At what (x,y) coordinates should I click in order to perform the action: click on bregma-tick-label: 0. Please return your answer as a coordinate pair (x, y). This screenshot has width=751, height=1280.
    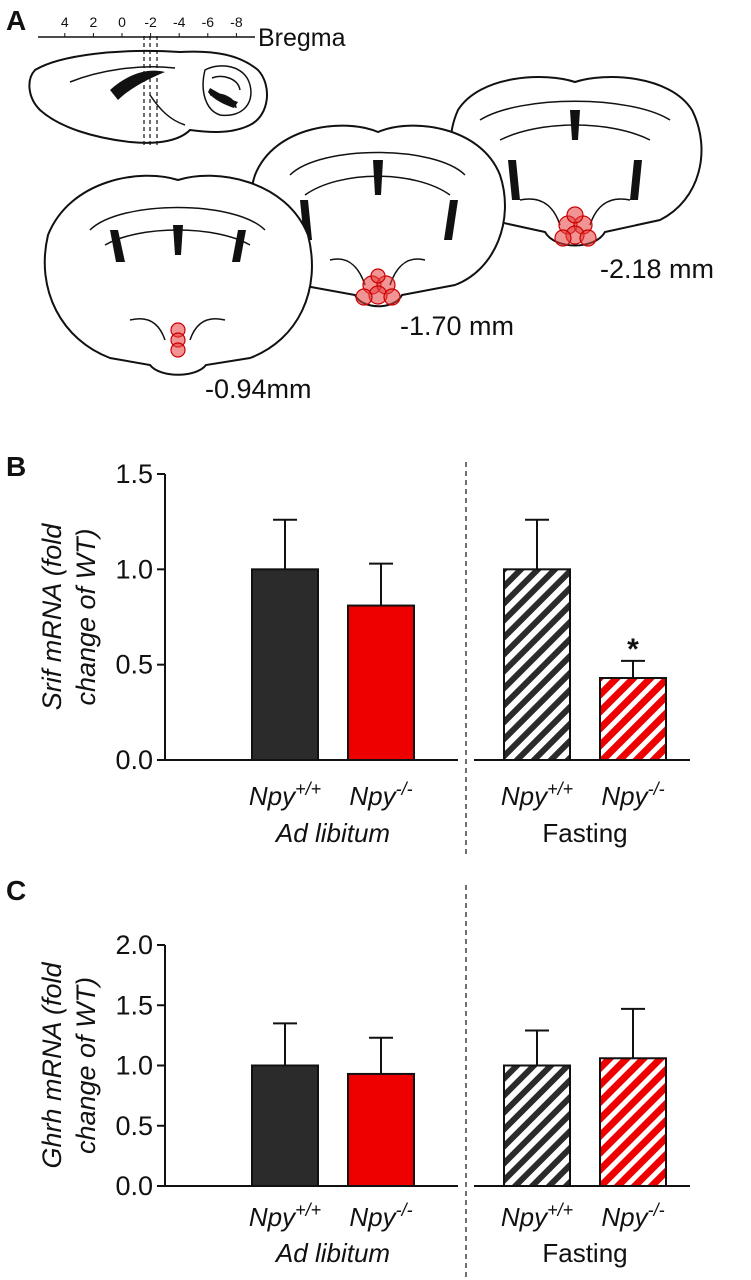
    Looking at the image, I should click on (122, 22).